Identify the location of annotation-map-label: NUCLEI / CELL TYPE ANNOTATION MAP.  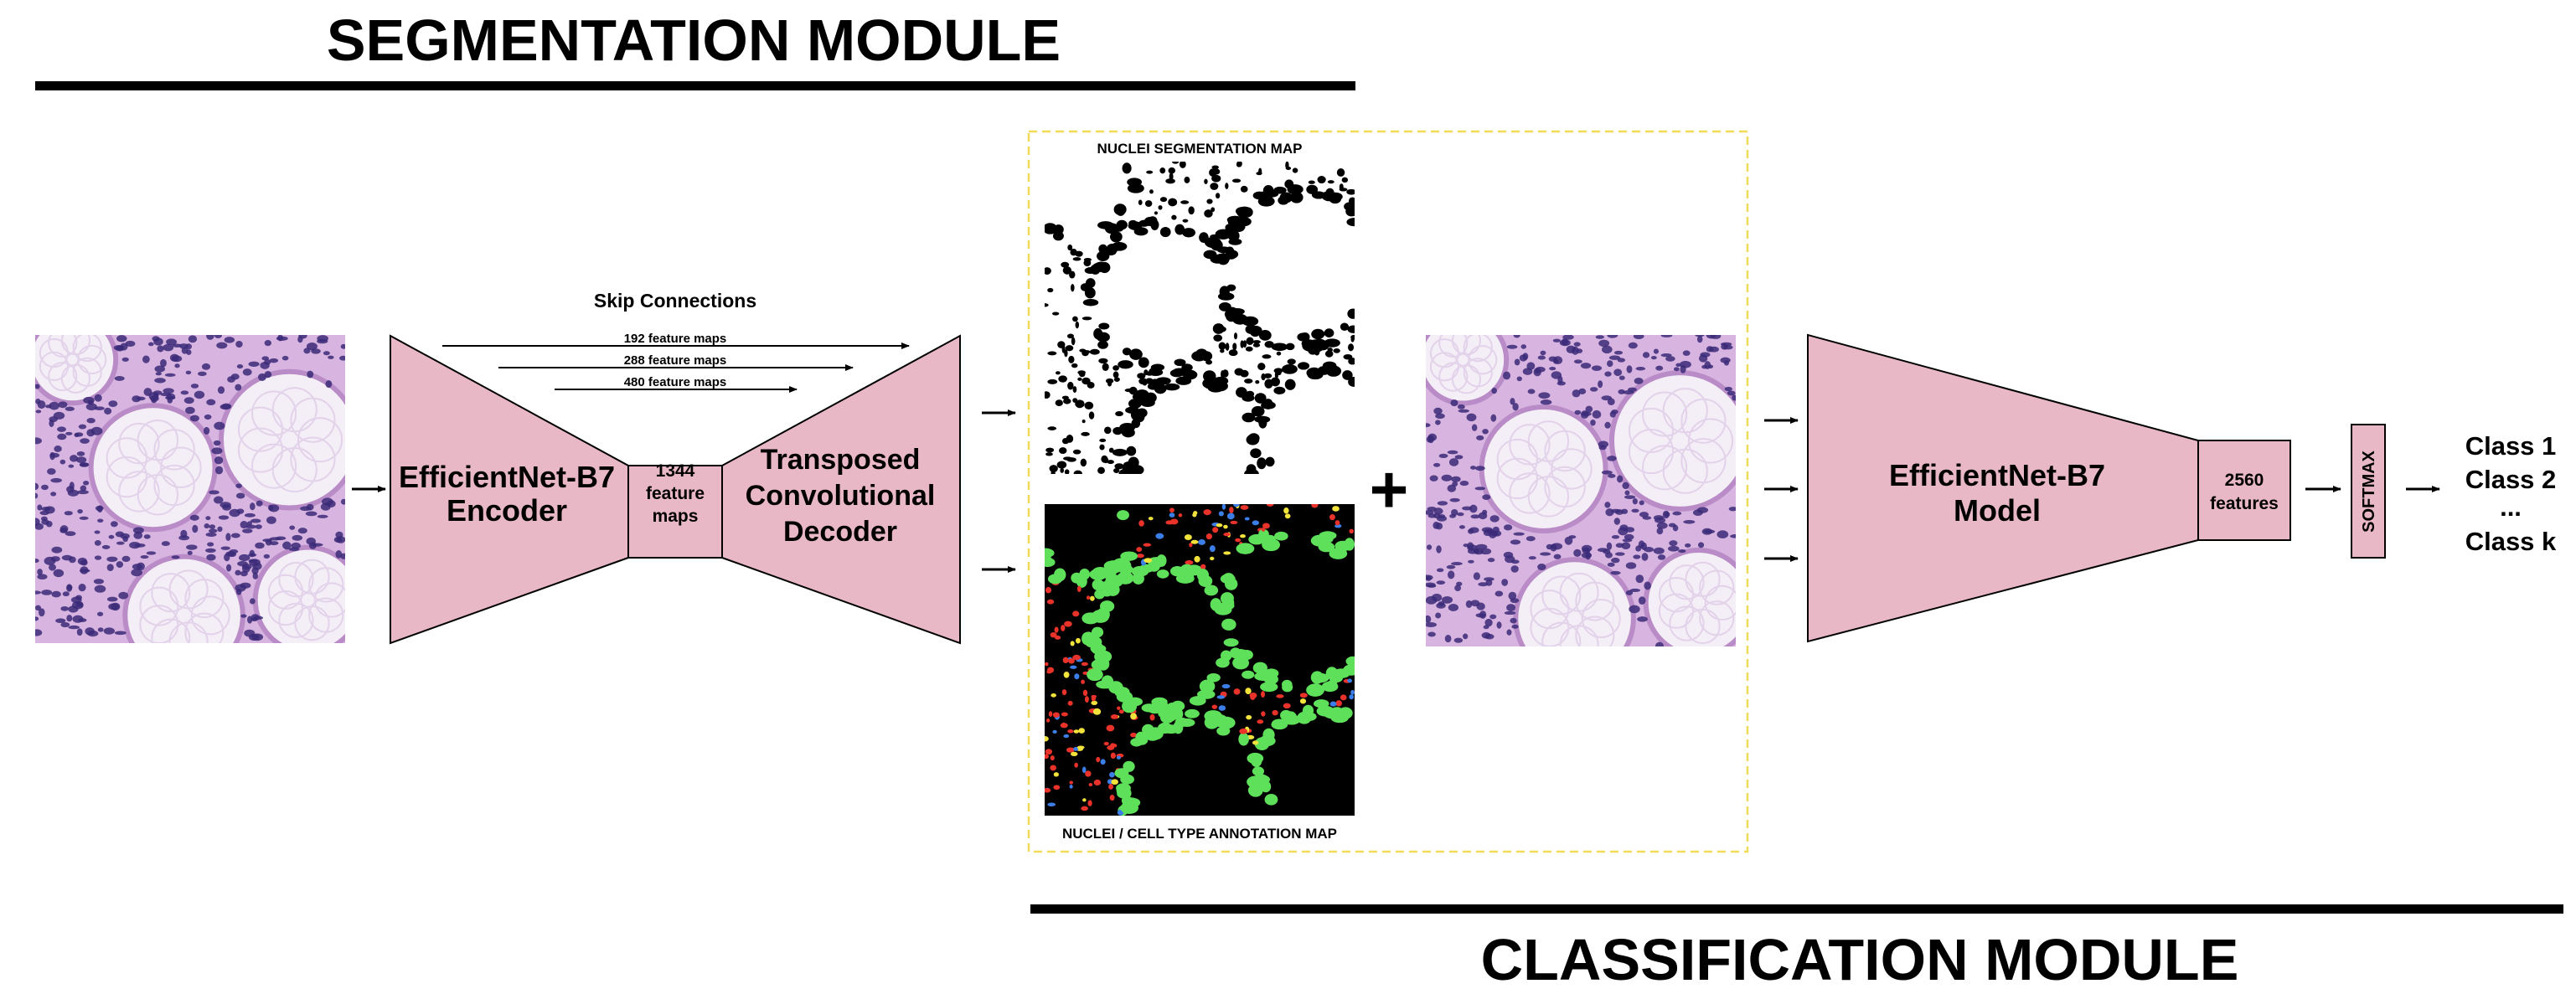
(1199, 834).